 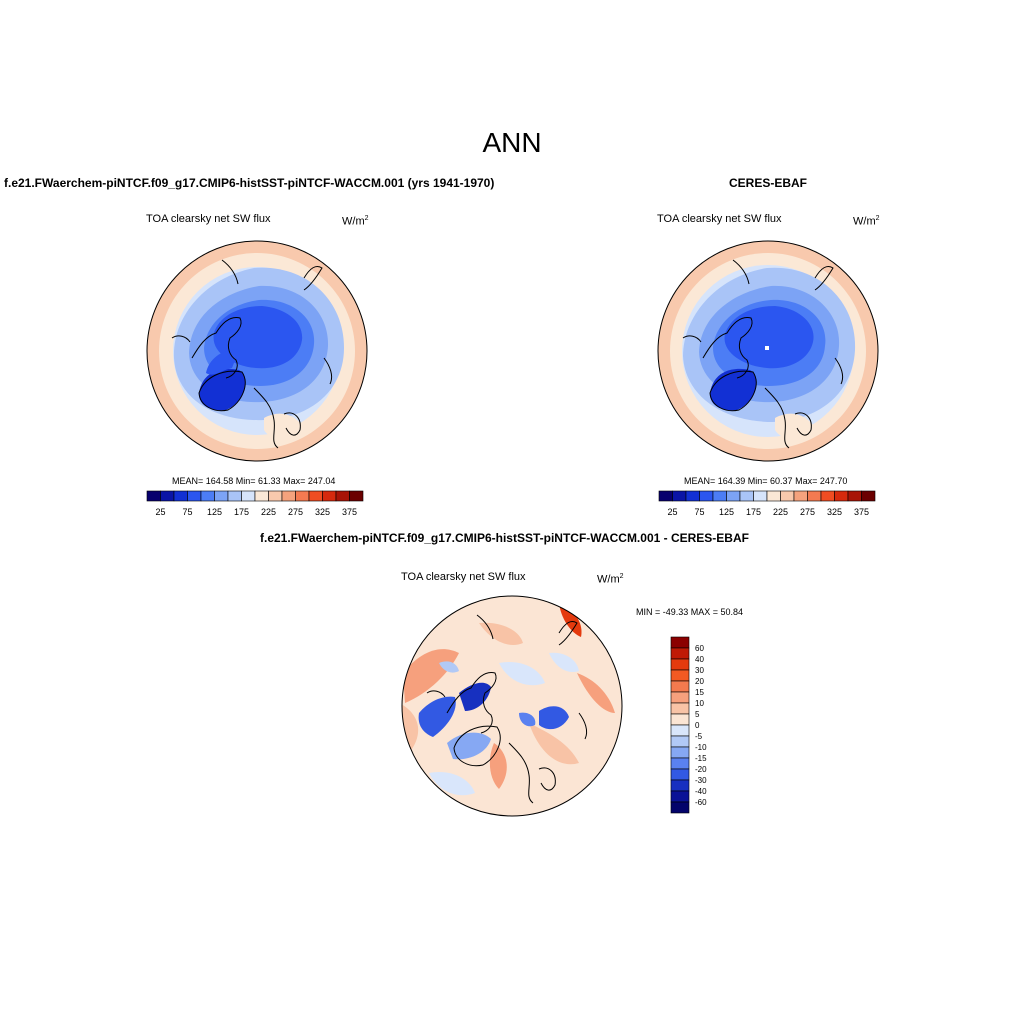 I want to click on obs-panel-title: CERES-EBAF, so click(x=768, y=183).